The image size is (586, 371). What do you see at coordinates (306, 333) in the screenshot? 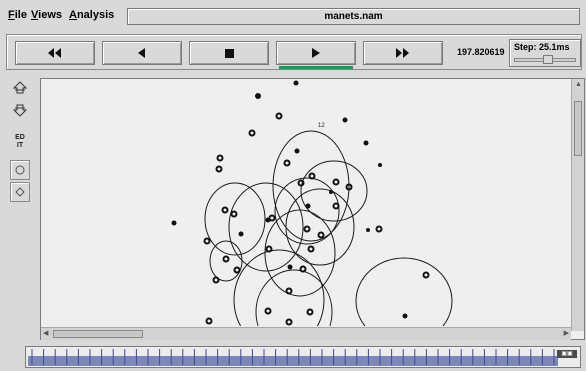
I see `horizontal-scrollbar: ◀ ▶` at bounding box center [306, 333].